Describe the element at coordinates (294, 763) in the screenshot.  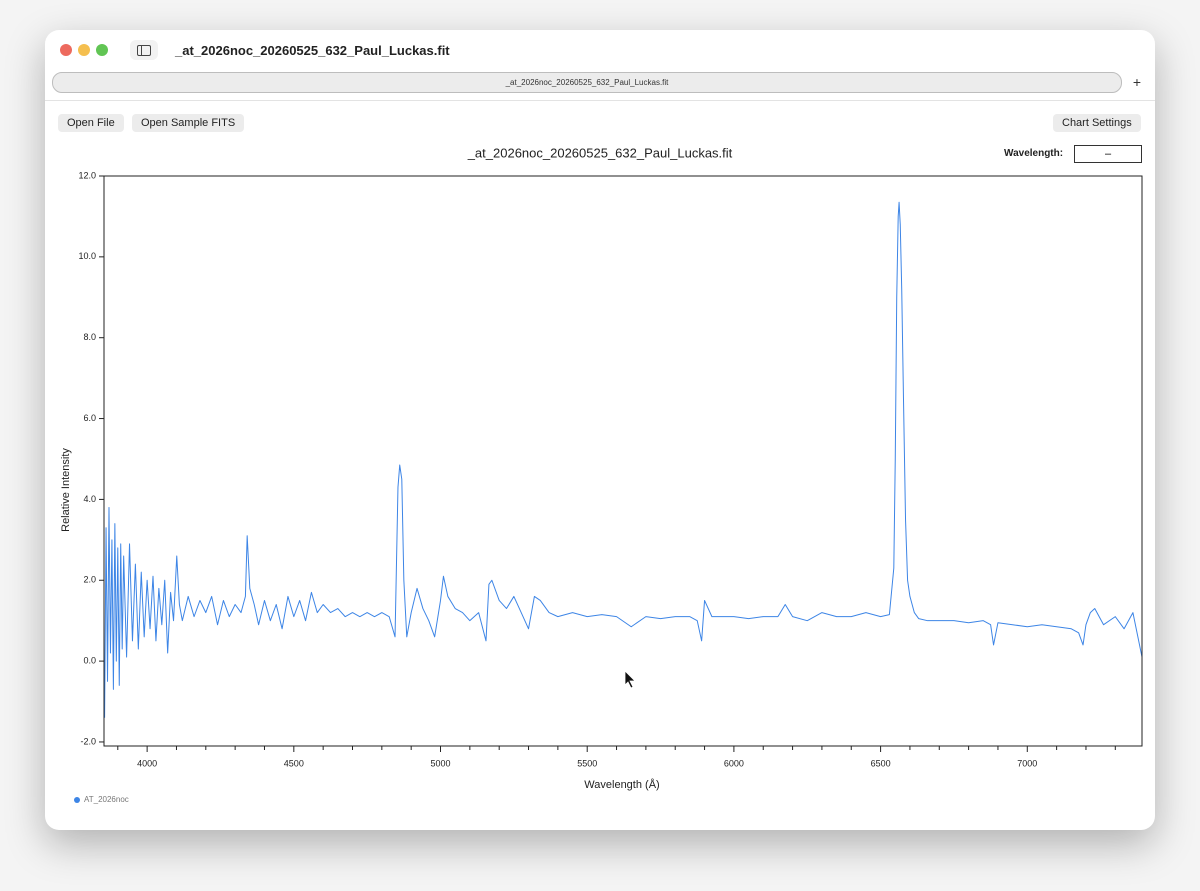
I see `x-tick-label: 4500` at that location.